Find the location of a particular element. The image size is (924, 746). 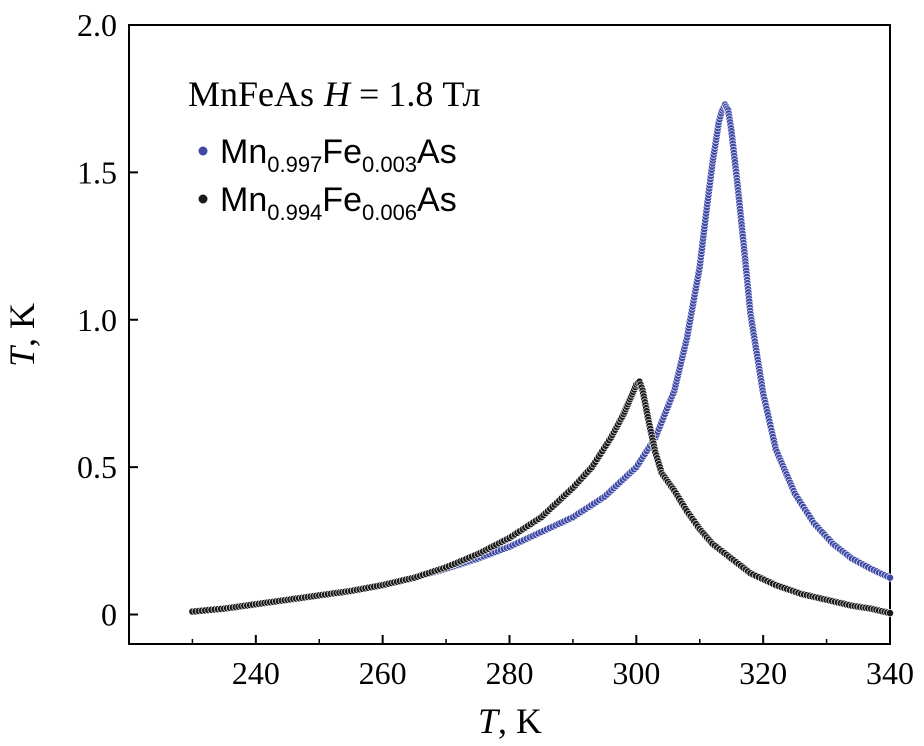

legend-s2-a: Mn is located at coordinates (243, 200).